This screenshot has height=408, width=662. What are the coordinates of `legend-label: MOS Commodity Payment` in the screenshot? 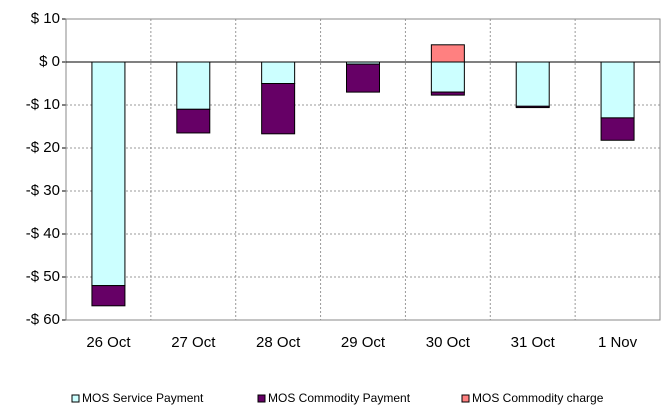 It's located at (339, 398).